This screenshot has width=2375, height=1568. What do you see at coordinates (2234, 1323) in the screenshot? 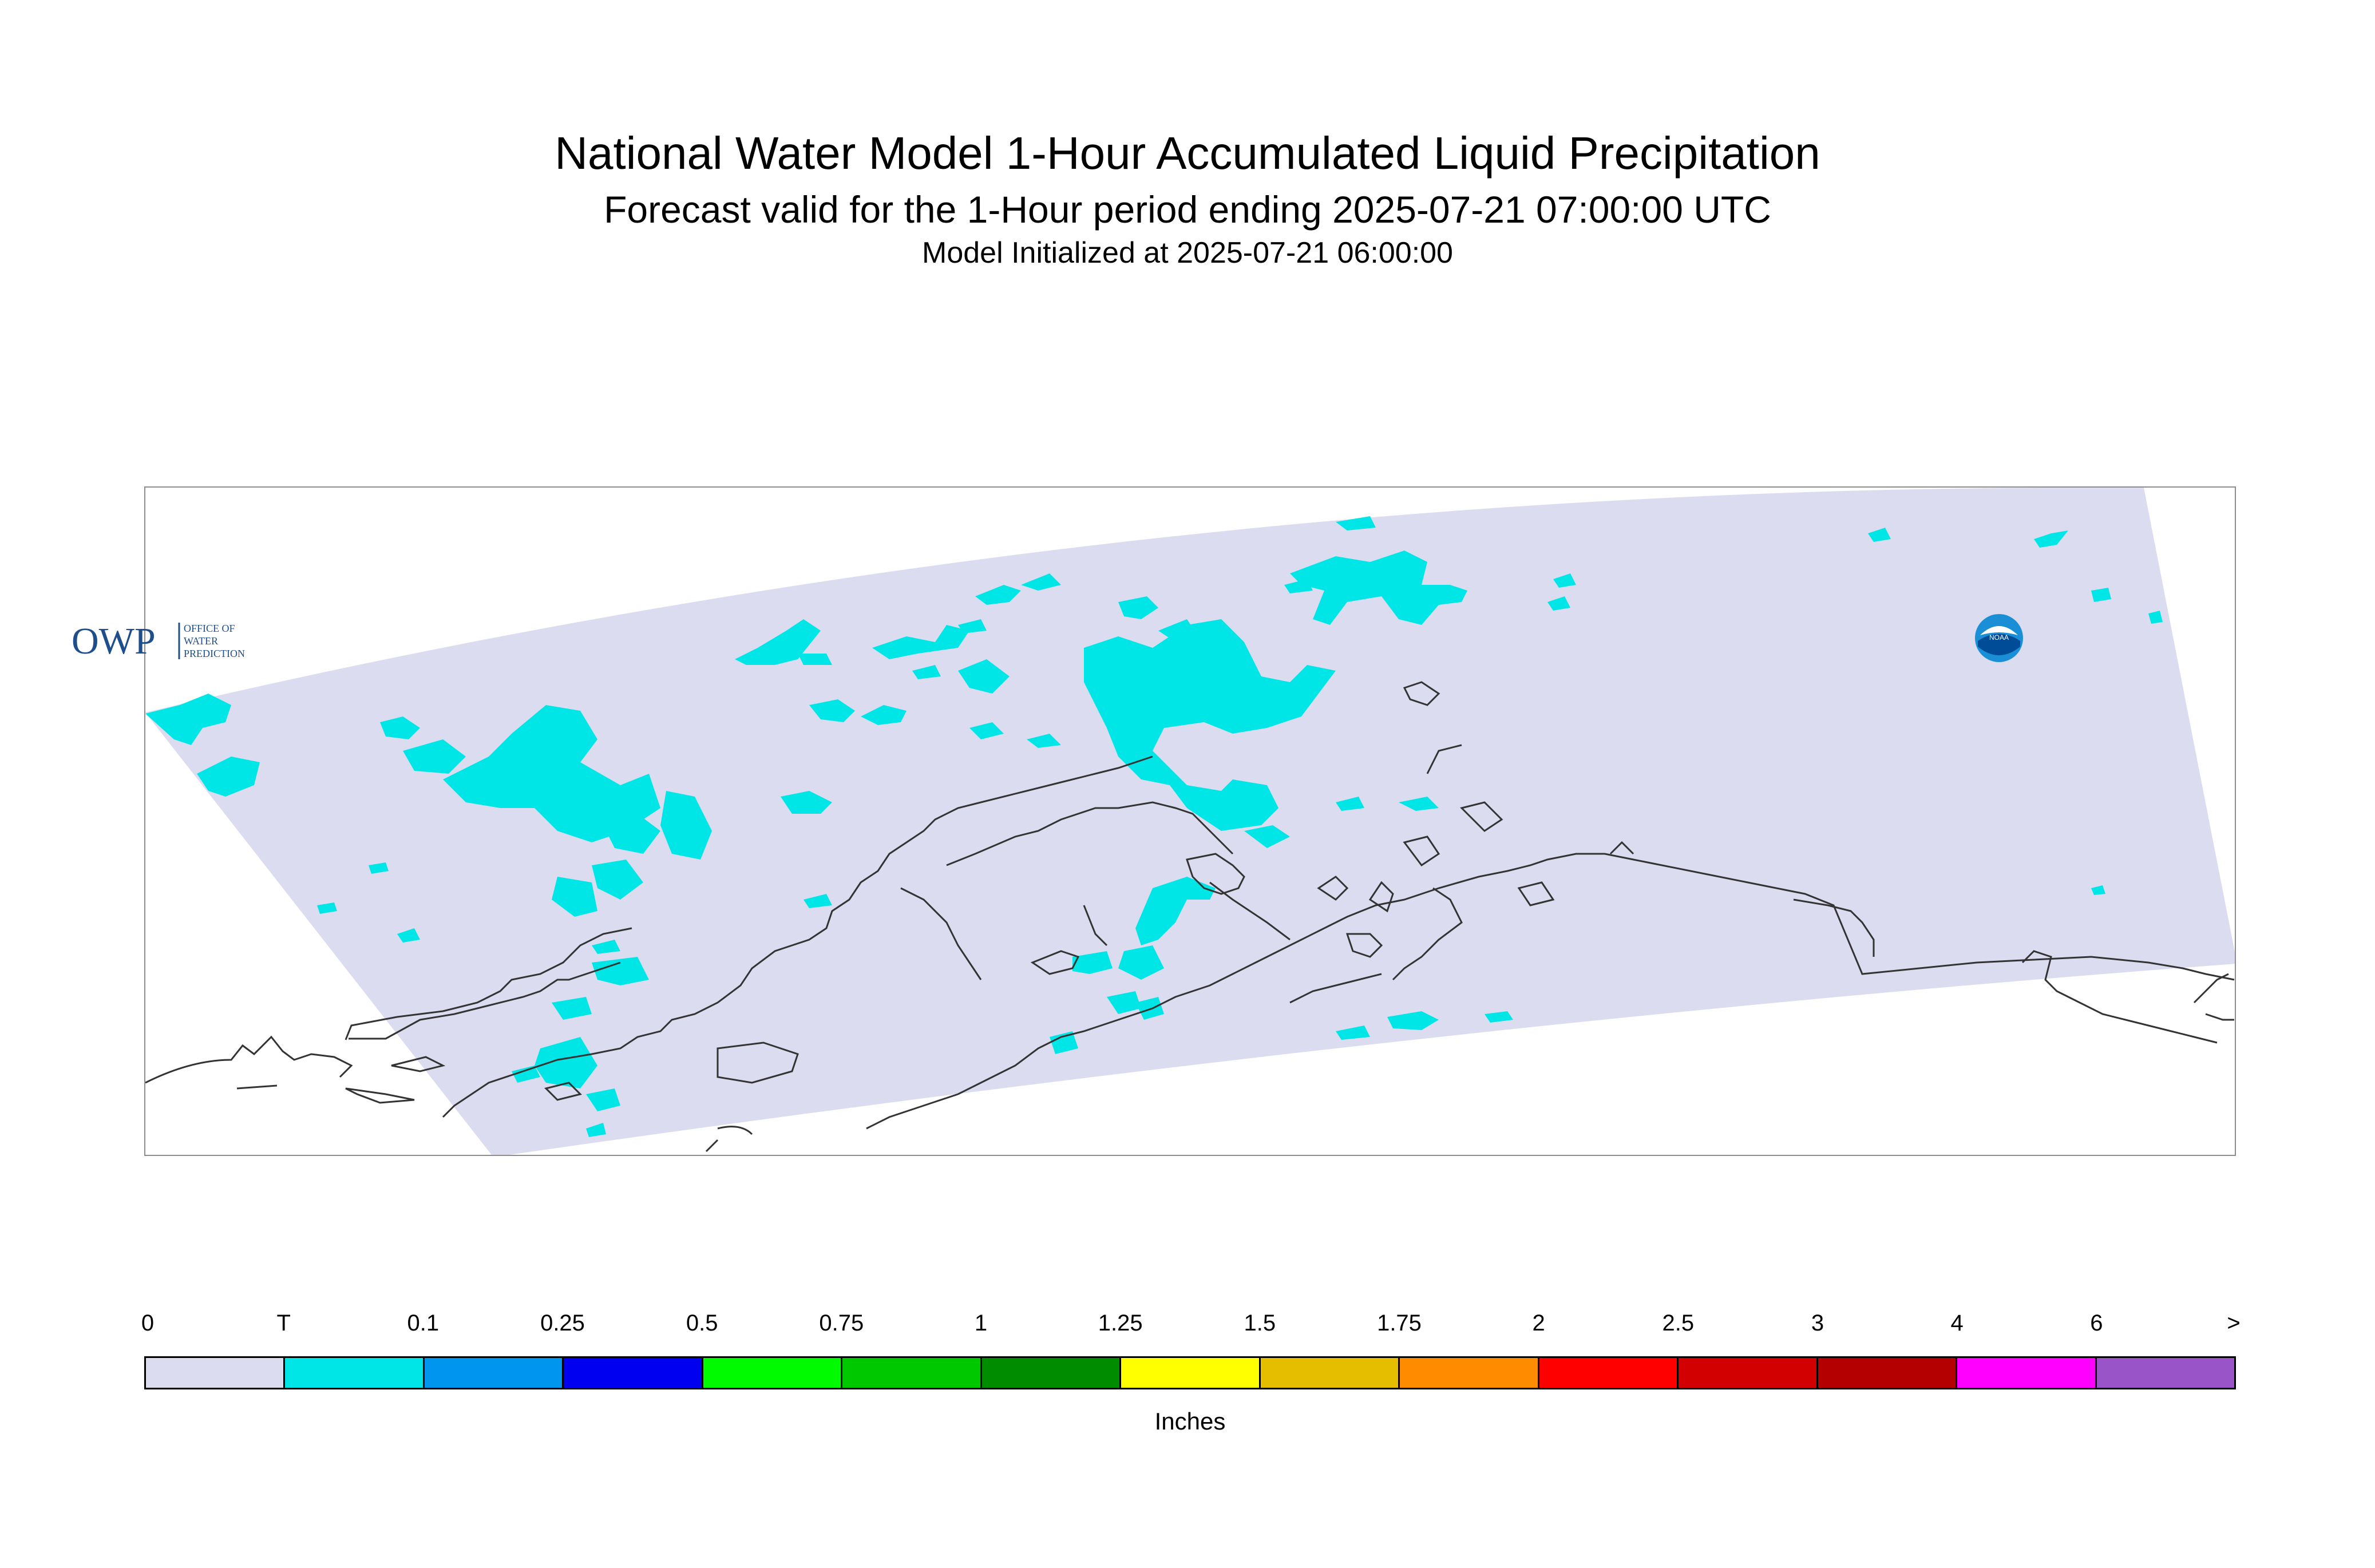
I see `legend-tick-label: >` at bounding box center [2234, 1323].